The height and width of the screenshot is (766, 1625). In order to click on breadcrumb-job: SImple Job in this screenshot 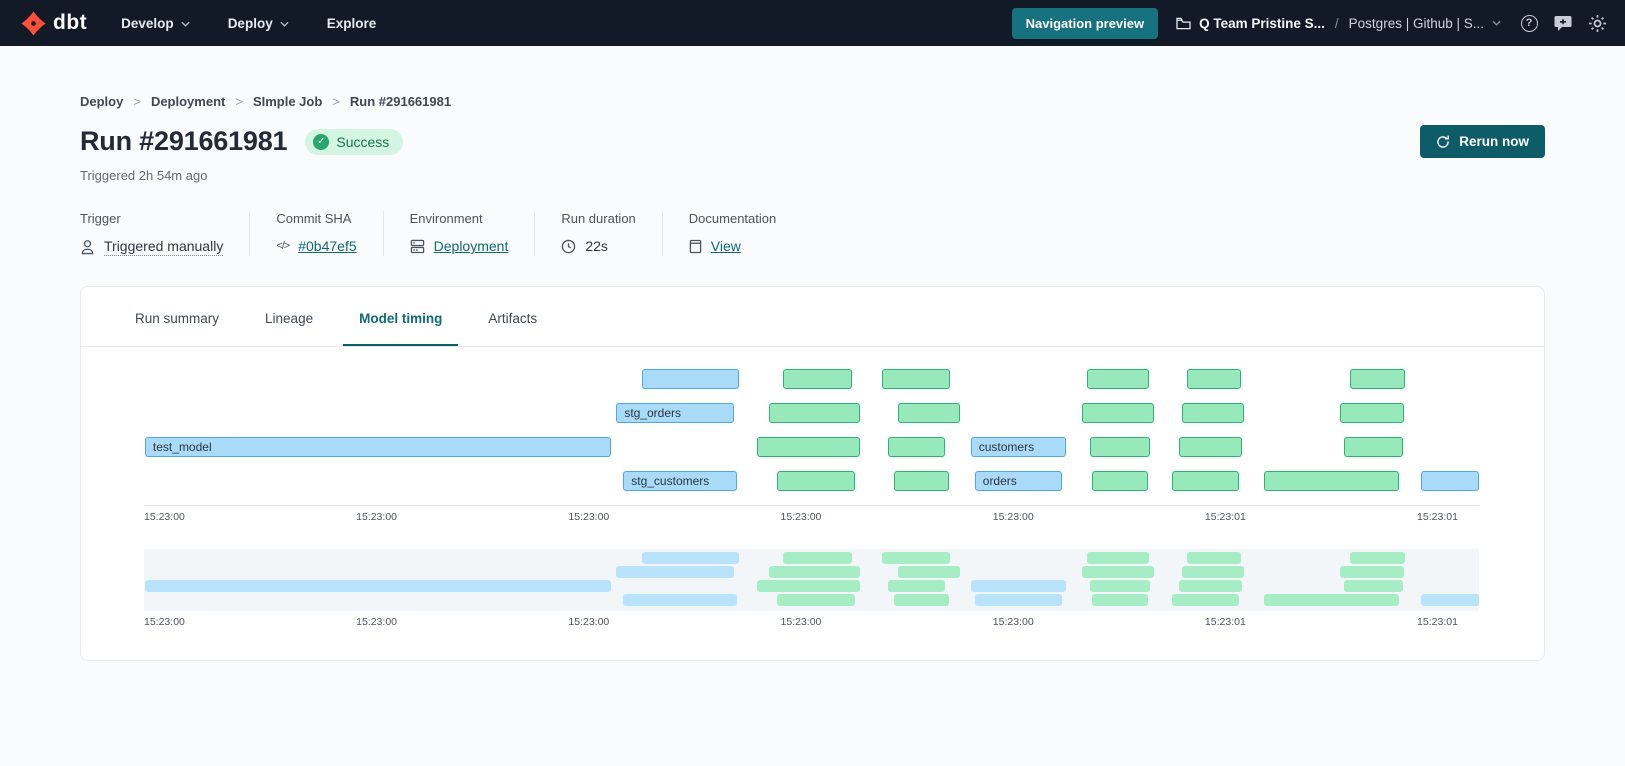, I will do `click(287, 101)`.